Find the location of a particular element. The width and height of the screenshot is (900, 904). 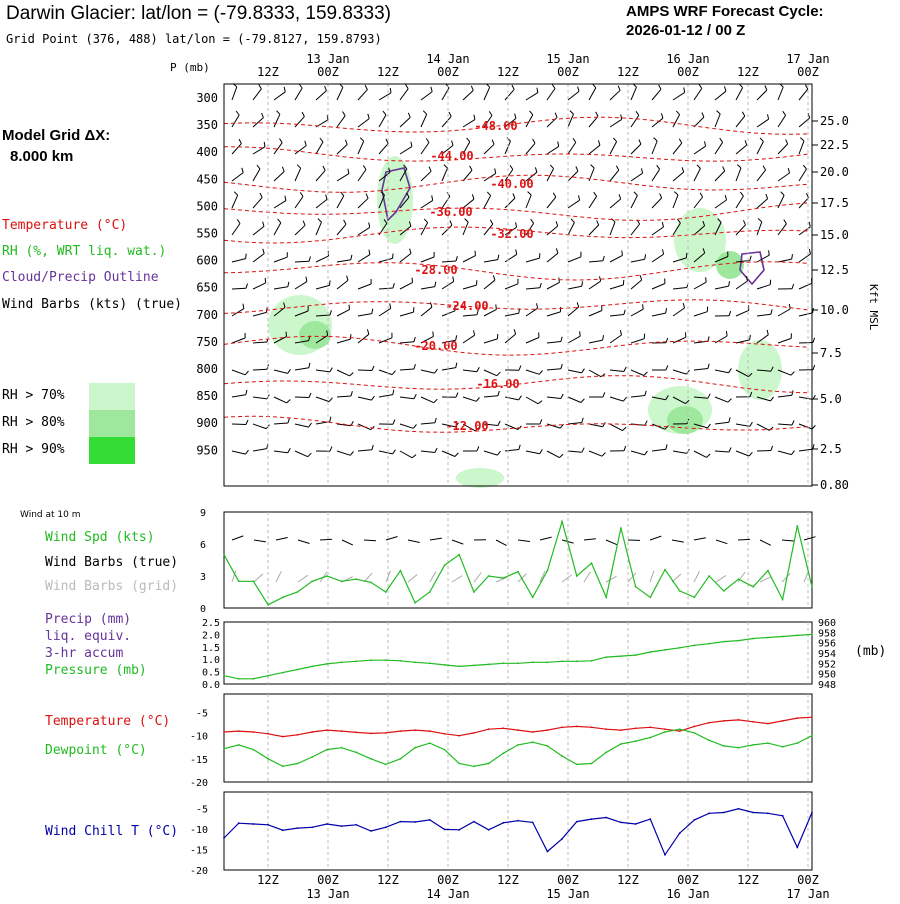

pressure-tick-label: 500 is located at coordinates (207, 206).